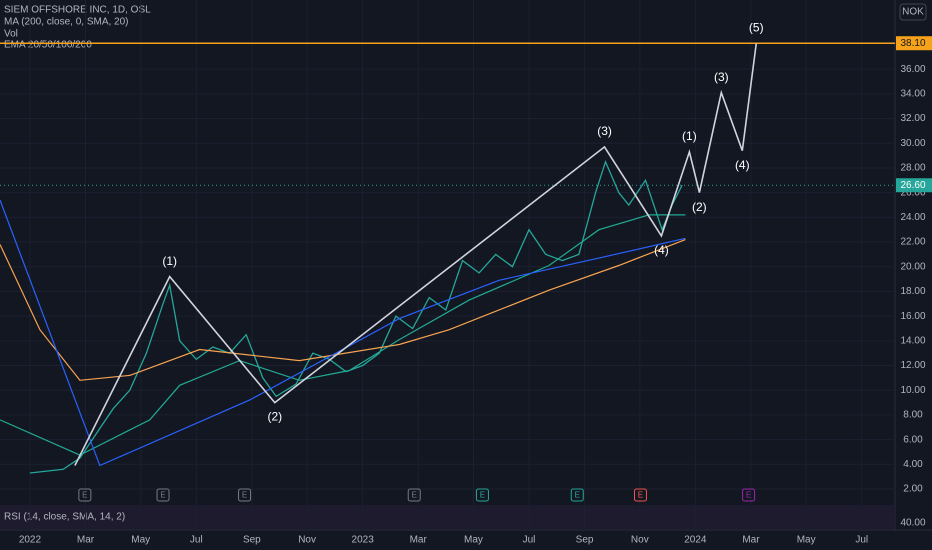  I want to click on wave-label: (5), so click(756, 27).